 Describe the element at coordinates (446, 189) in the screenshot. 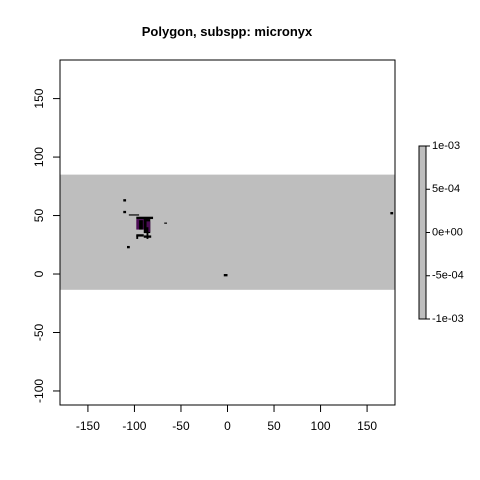

I see `colorbar-label: 5e-04` at that location.